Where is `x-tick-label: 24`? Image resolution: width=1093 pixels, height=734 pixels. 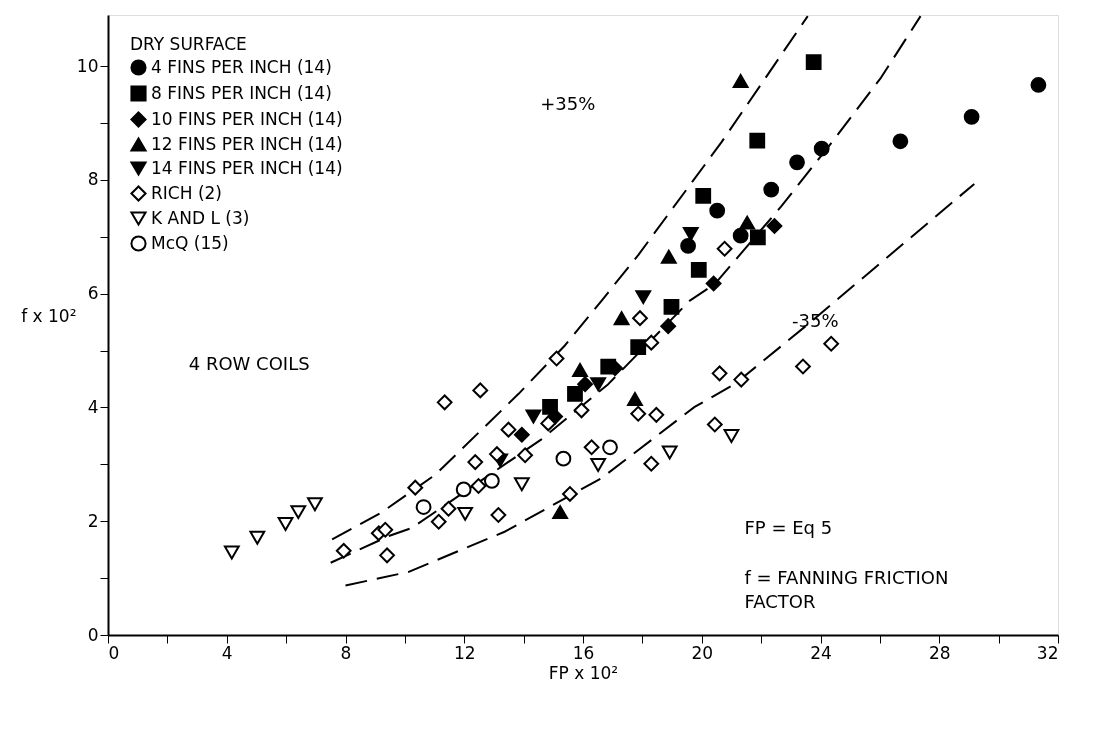 x-tick-label: 24 is located at coordinates (821, 652).